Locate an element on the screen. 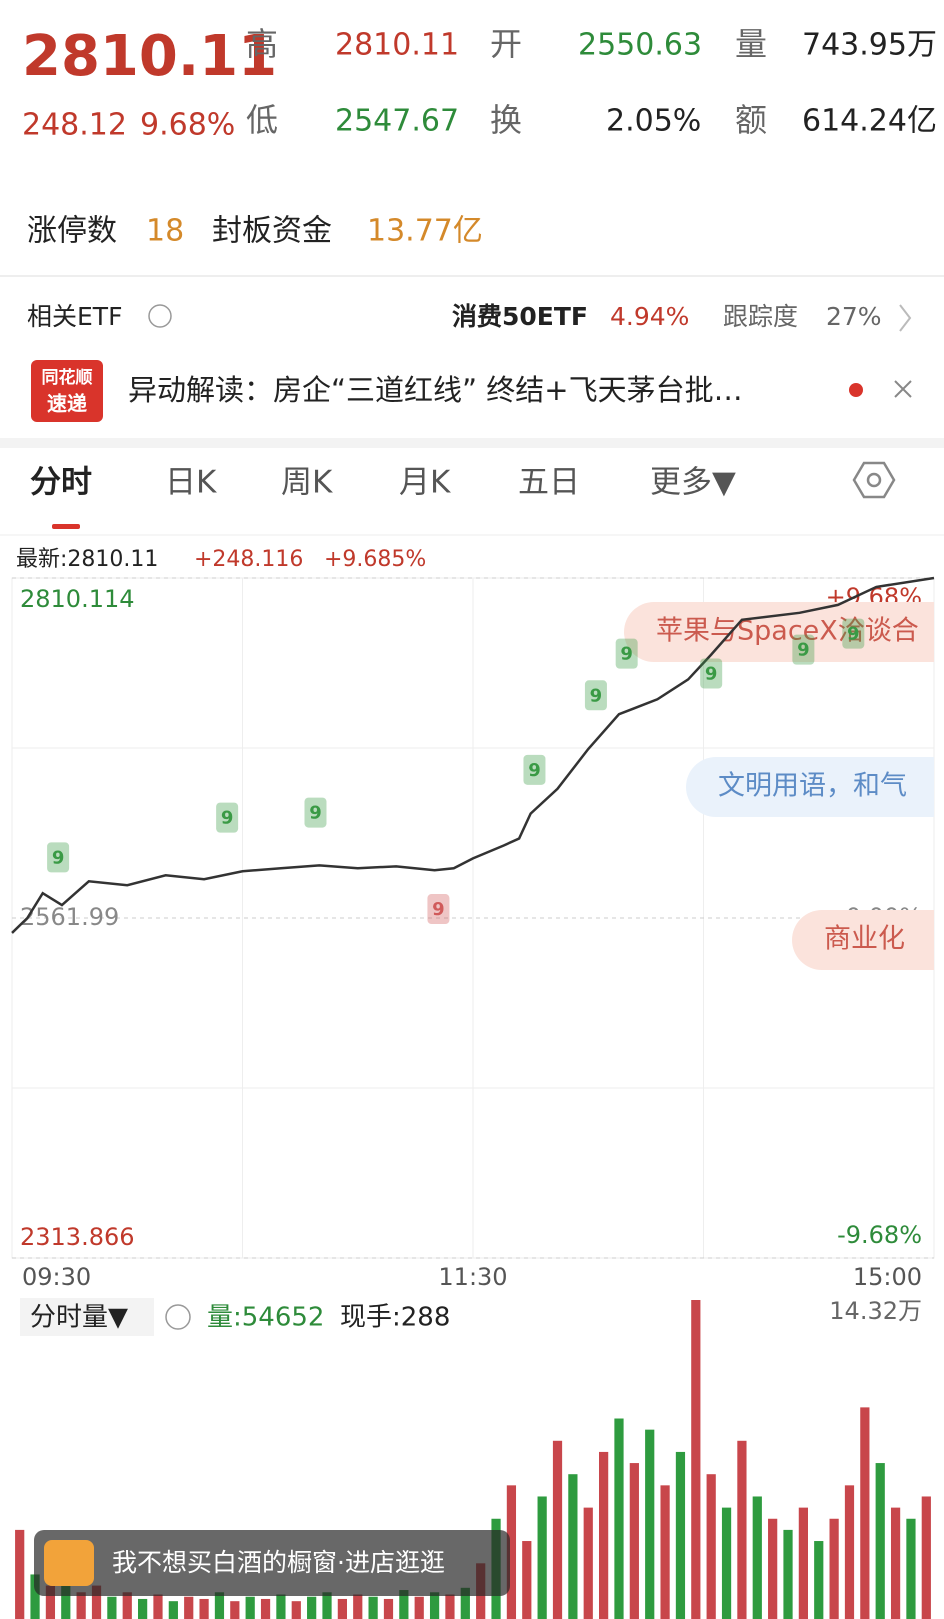 The image size is (944, 1619). volume-label: 分时量▼ is located at coordinates (79, 1318).